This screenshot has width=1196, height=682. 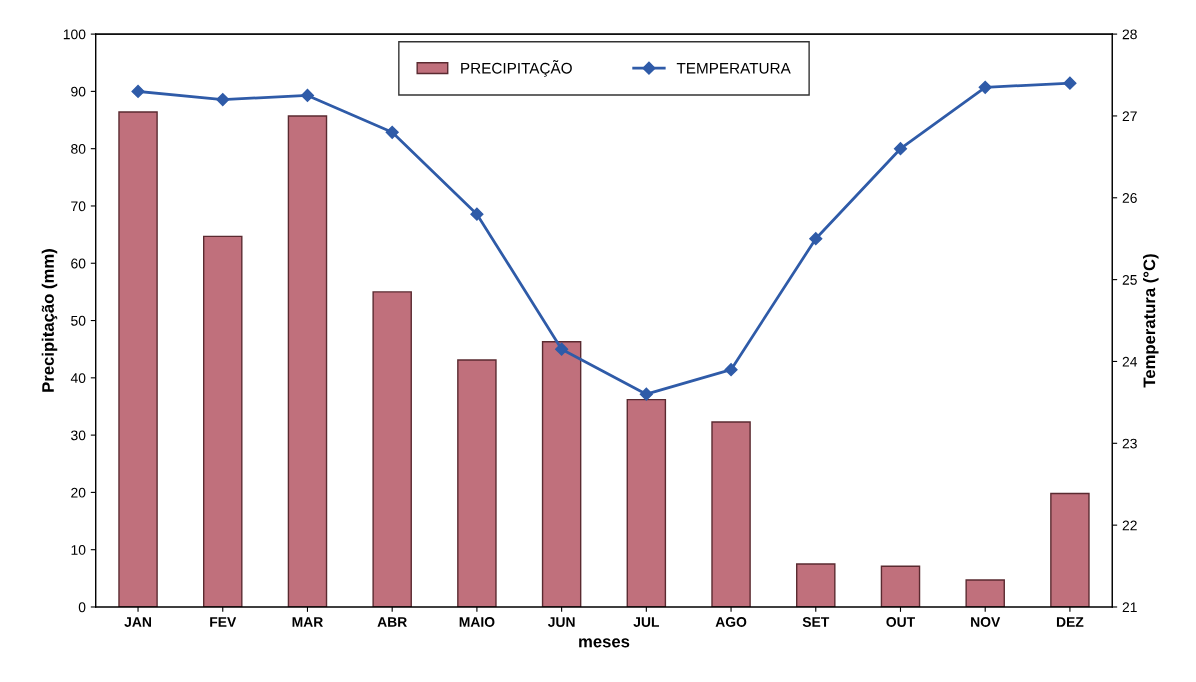 I want to click on x-tick-label: NOV, so click(x=986, y=622).